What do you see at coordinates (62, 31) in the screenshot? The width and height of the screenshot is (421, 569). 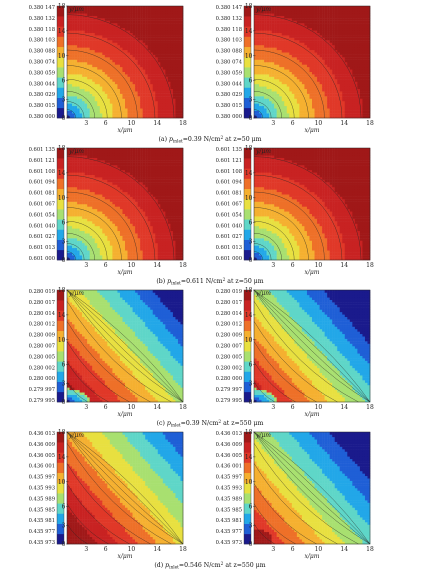 I see `y-tick-label: 14` at bounding box center [62, 31].